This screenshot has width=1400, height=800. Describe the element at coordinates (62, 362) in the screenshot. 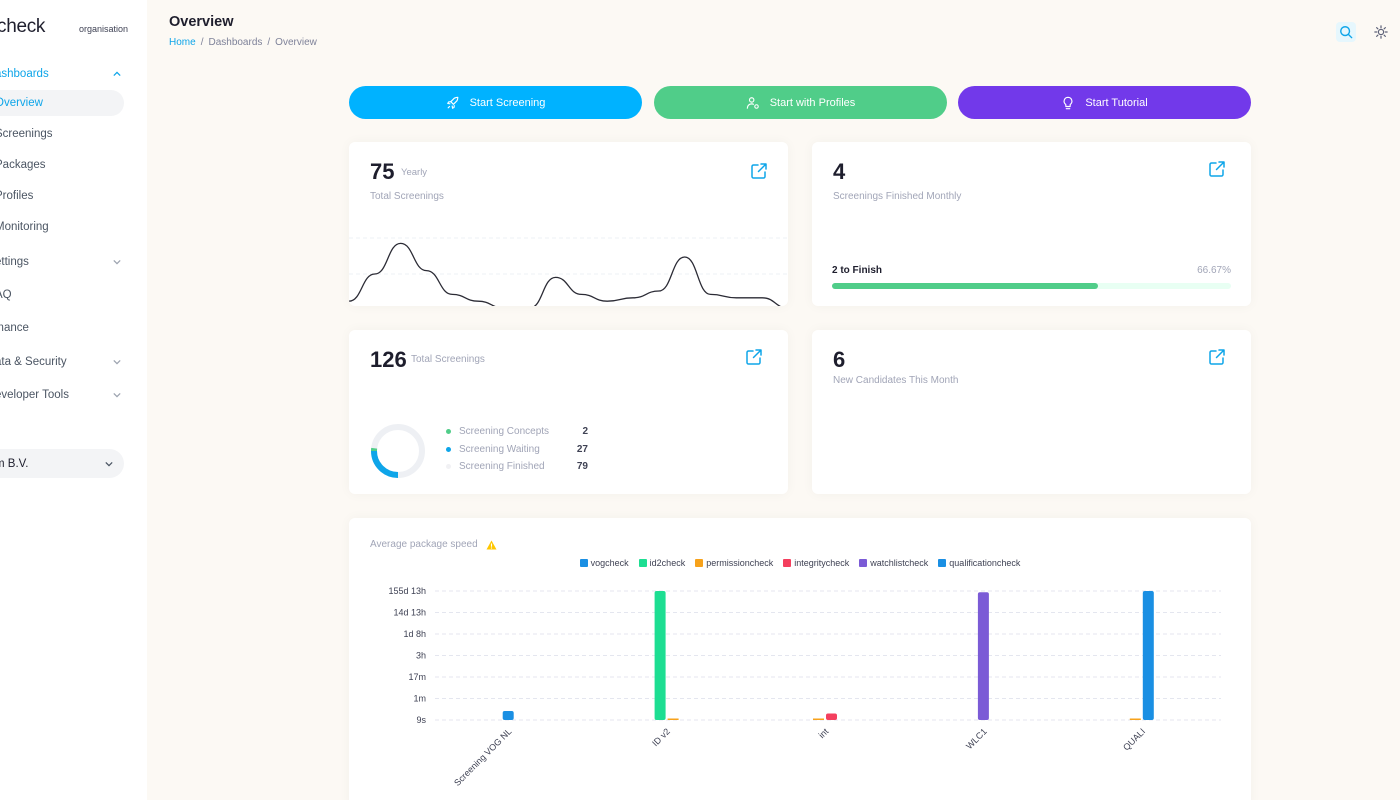

I see `sidebar-item-data-security: ata & Security` at that location.